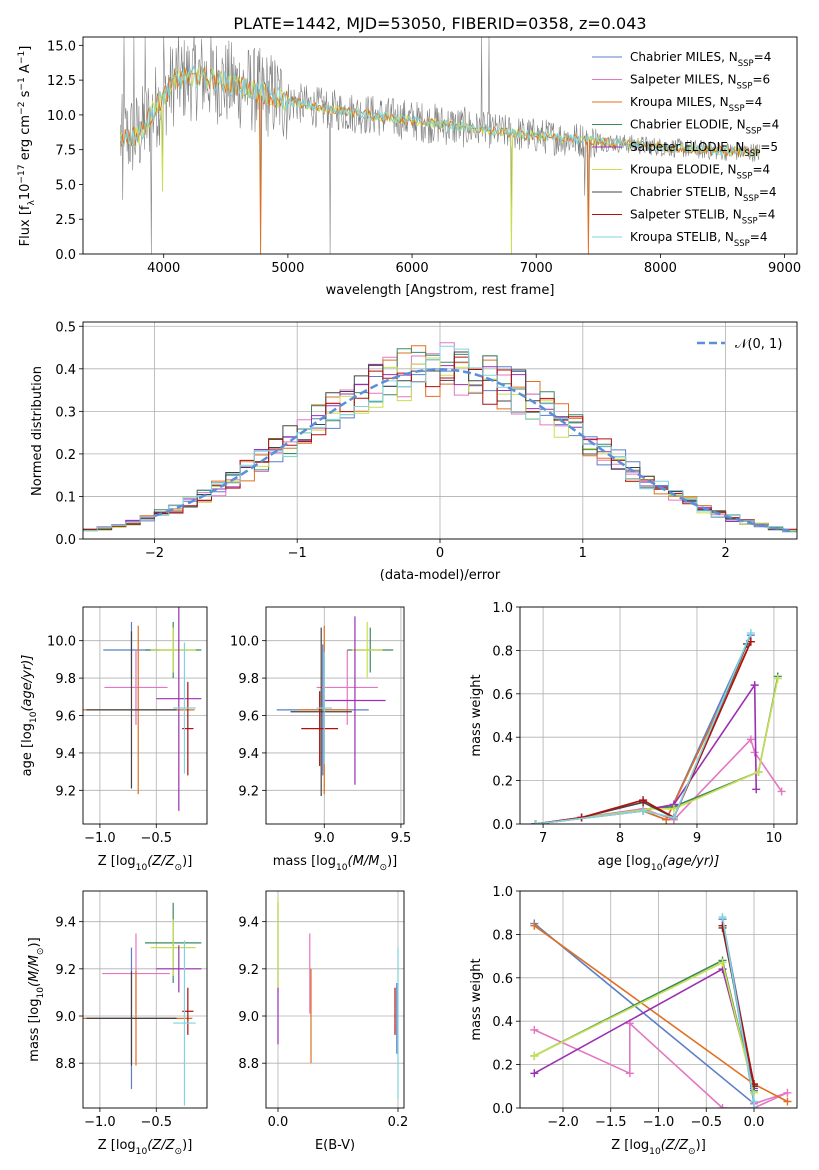  What do you see at coordinates (502, 1066) in the screenshot?
I see `y-tick-label: 0.2` at bounding box center [502, 1066].